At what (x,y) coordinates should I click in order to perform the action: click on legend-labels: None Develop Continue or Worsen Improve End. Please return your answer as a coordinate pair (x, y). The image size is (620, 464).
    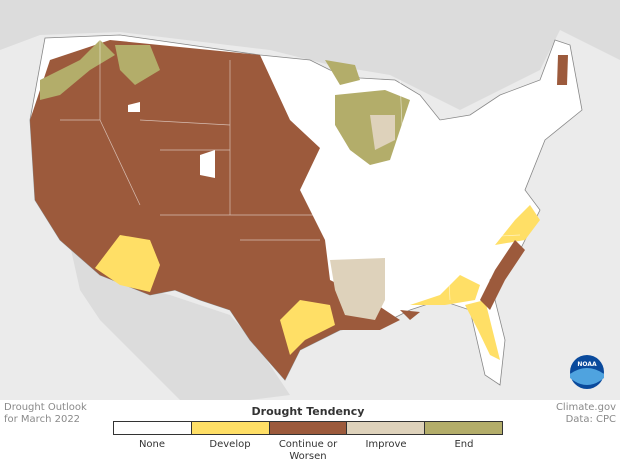
    Looking at the image, I should click on (308, 451).